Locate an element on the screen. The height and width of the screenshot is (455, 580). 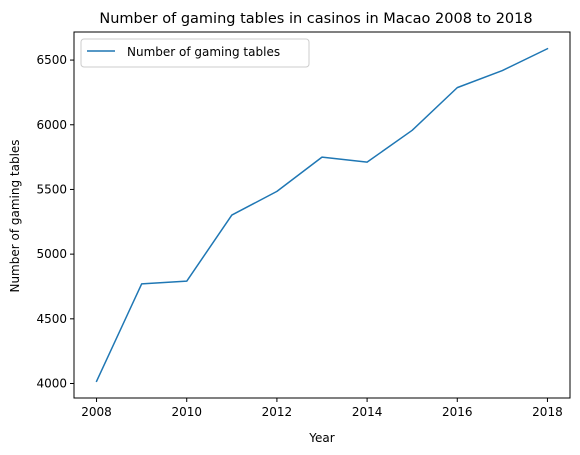
y-tick-label: 5500 is located at coordinates (51, 189).